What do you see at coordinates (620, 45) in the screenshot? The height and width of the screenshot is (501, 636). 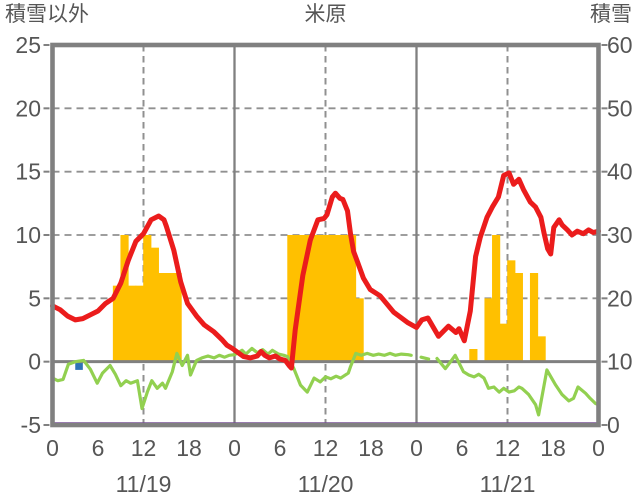 I see `right-axis-tick-label: 60` at bounding box center [620, 45].